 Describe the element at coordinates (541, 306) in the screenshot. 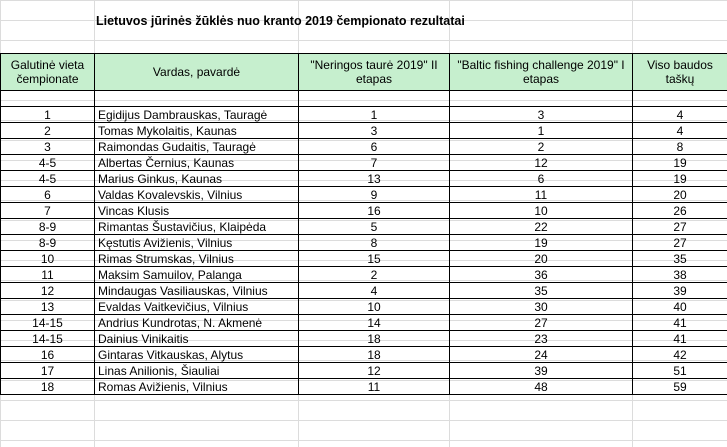

I see `stage1-cell: 30` at that location.